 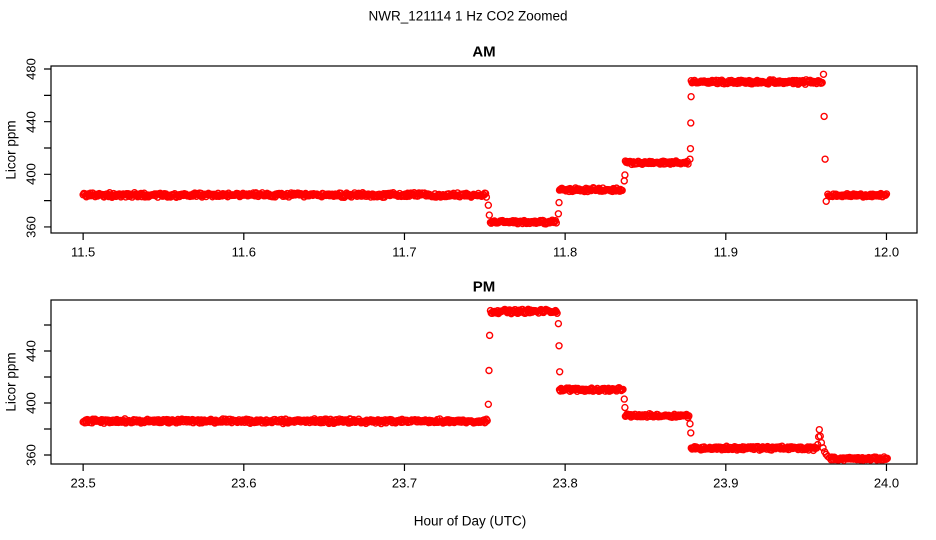 I want to click on y-tick-label: 480, so click(x=31, y=69).